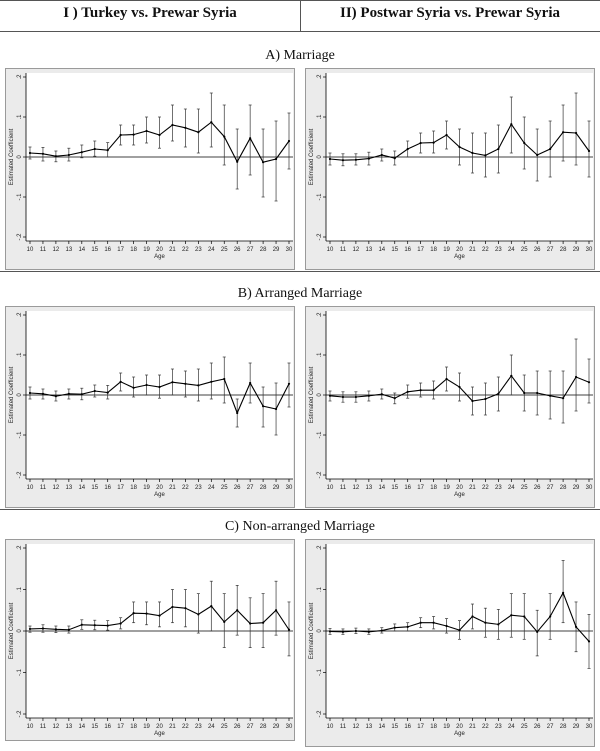 This screenshot has width=600, height=751. I want to click on section-title-arranged: B) Arranged Marriage, so click(300, 293).